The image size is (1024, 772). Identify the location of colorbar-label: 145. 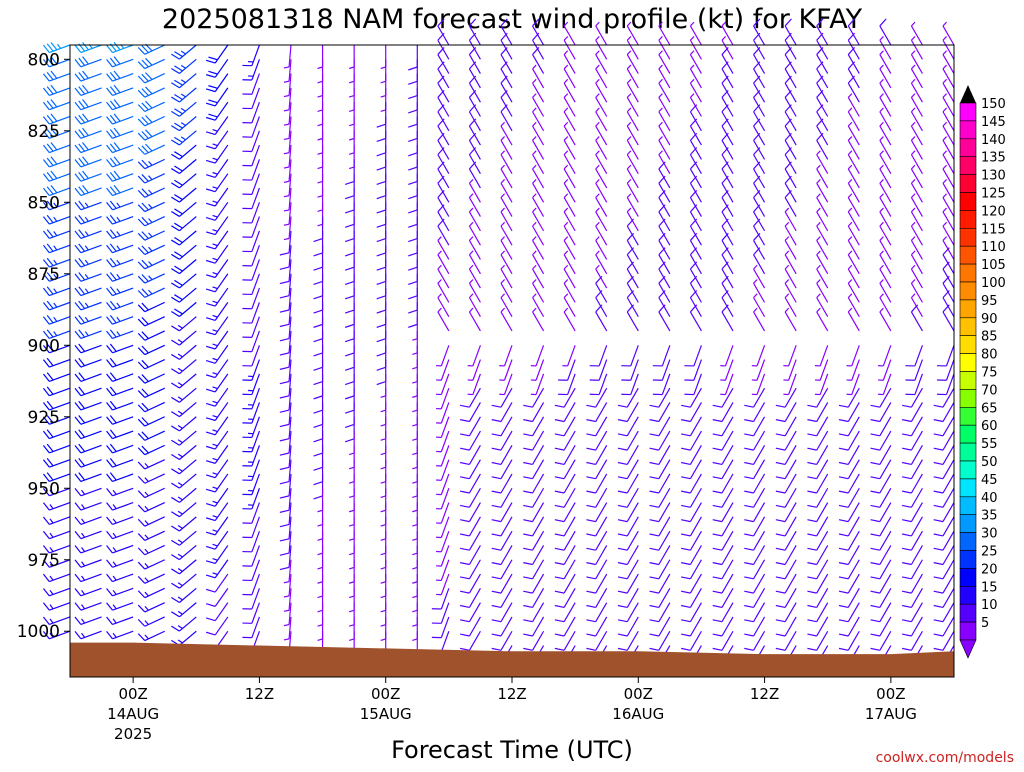
(993, 122).